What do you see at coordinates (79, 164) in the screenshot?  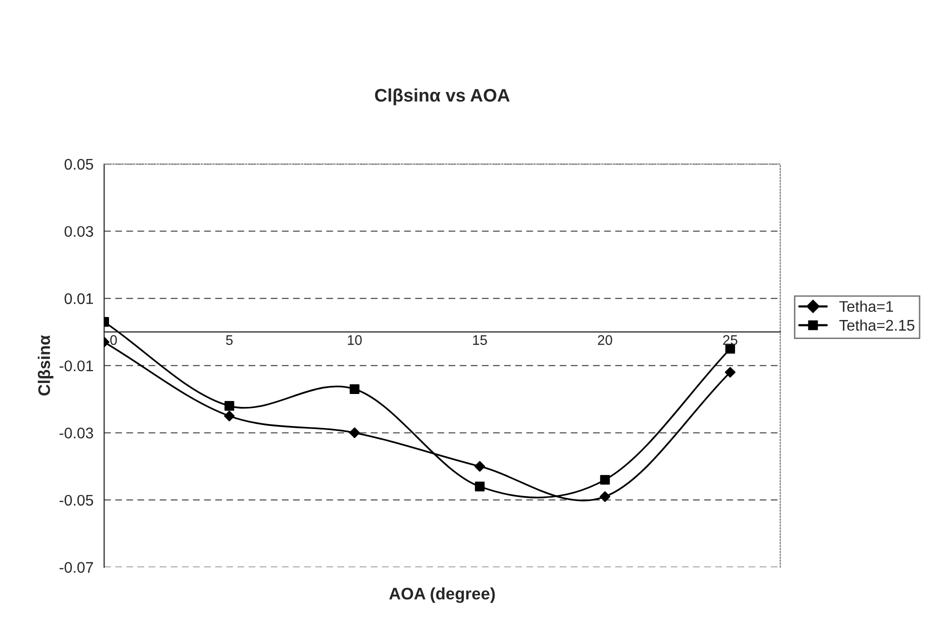 I see `y-tick-label: 0.05` at bounding box center [79, 164].